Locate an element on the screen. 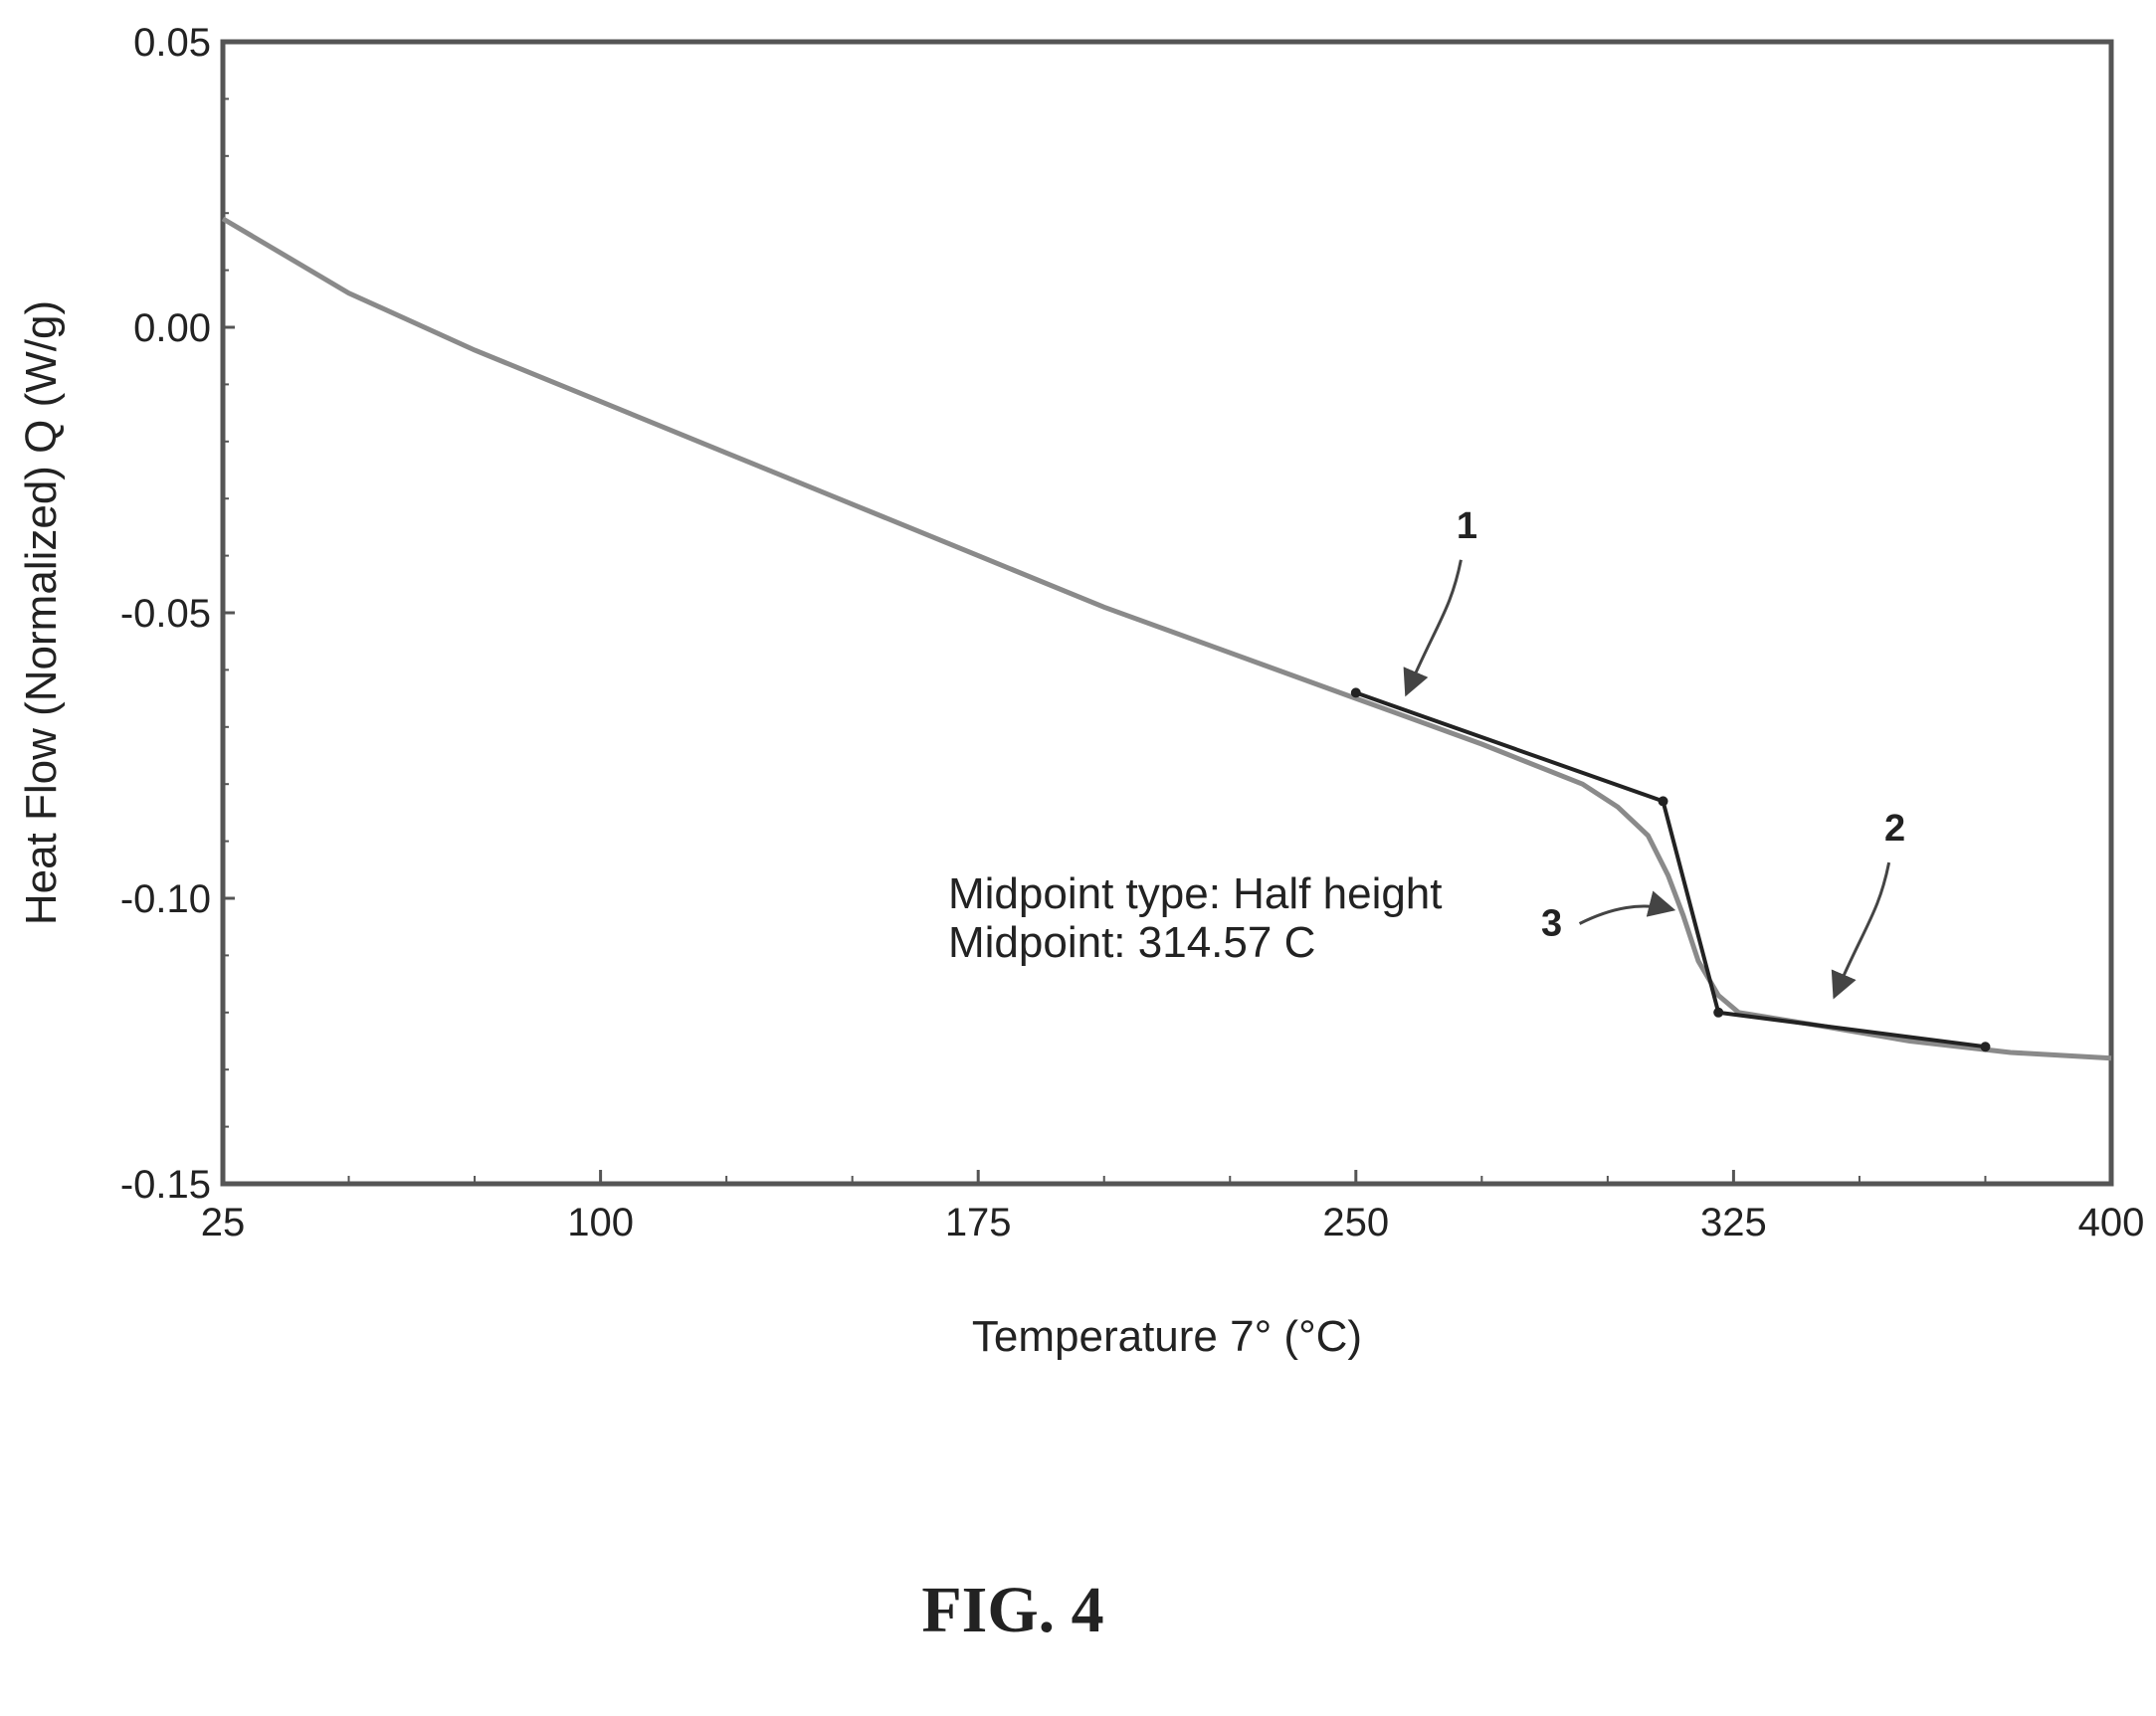 Image resolution: width=2156 pixels, height=1716 pixels. tangent-points is located at coordinates (1670, 869).